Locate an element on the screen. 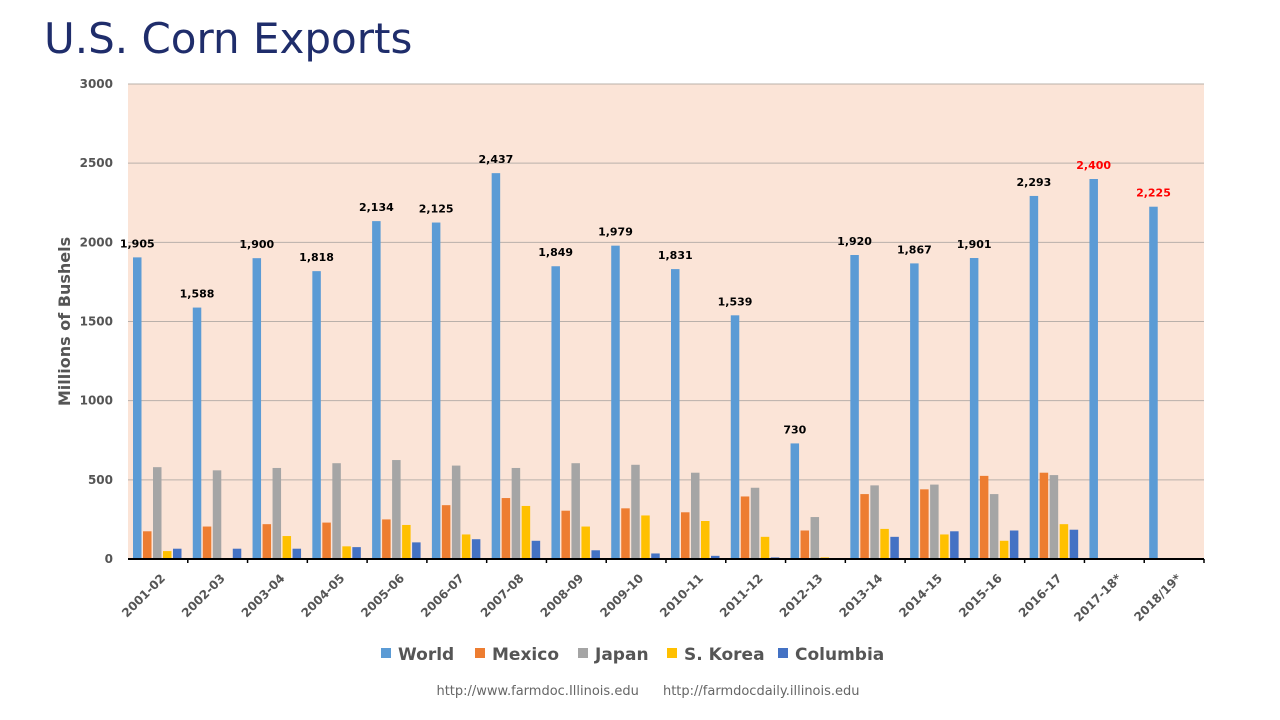  source-url-farmdoc: http://www.farmdoc.Illinois.edu is located at coordinates (537, 691).